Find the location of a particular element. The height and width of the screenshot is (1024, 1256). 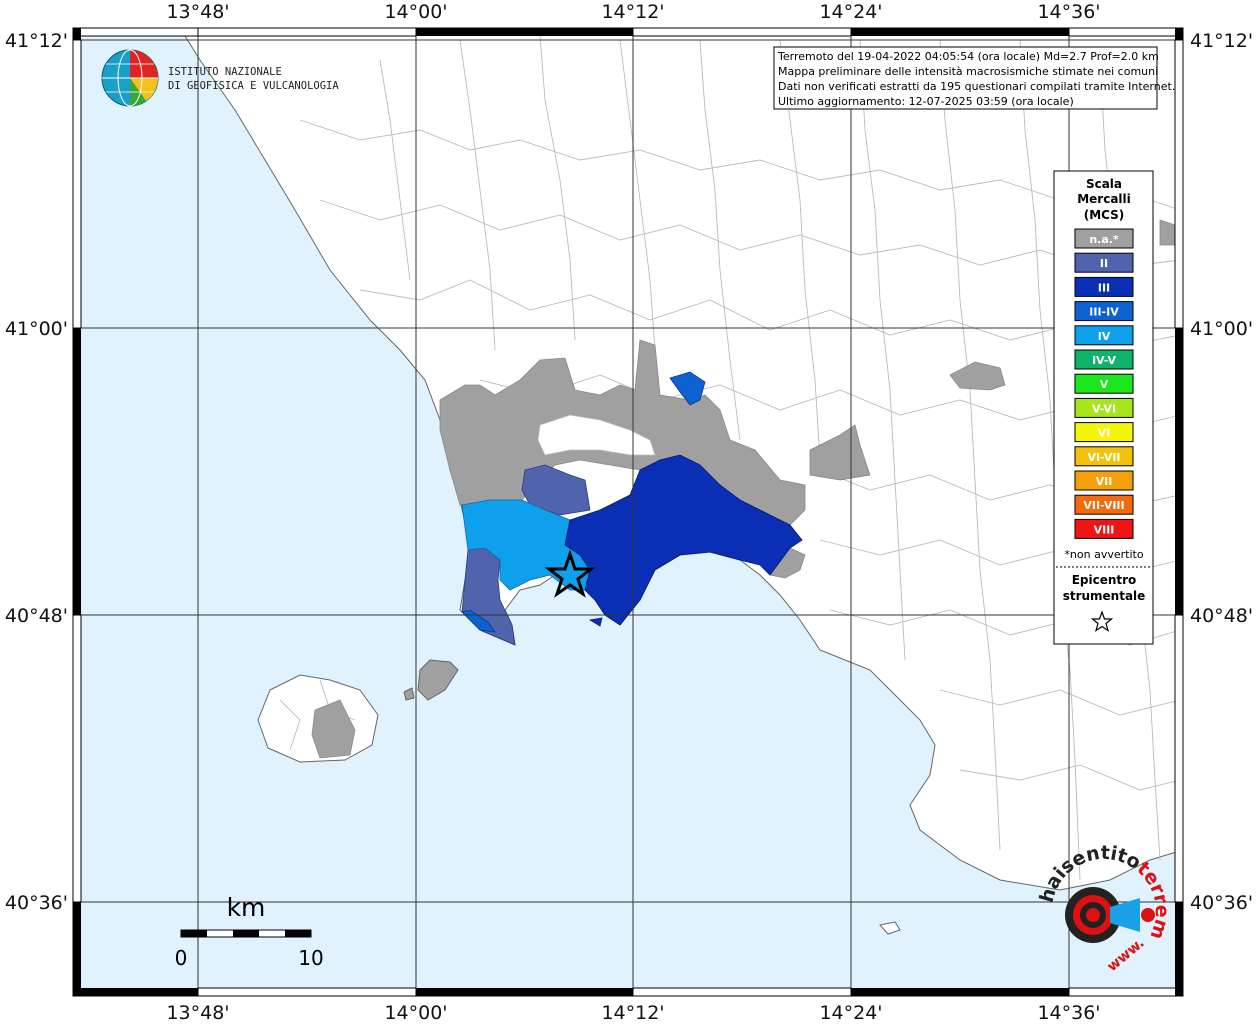

lon-label-top: 13°48' is located at coordinates (197, 12).